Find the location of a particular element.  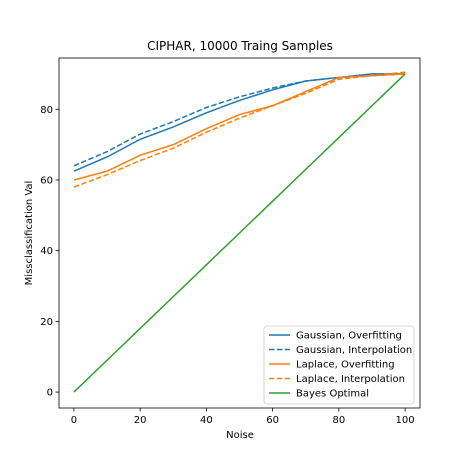

y-tick-label: 40 is located at coordinates (46, 251).